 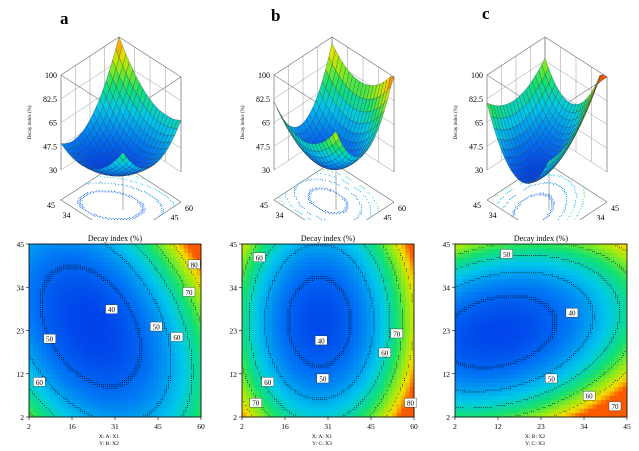 What do you see at coordinates (67, 215) in the screenshot?
I see `y-tick-label: 34` at bounding box center [67, 215].